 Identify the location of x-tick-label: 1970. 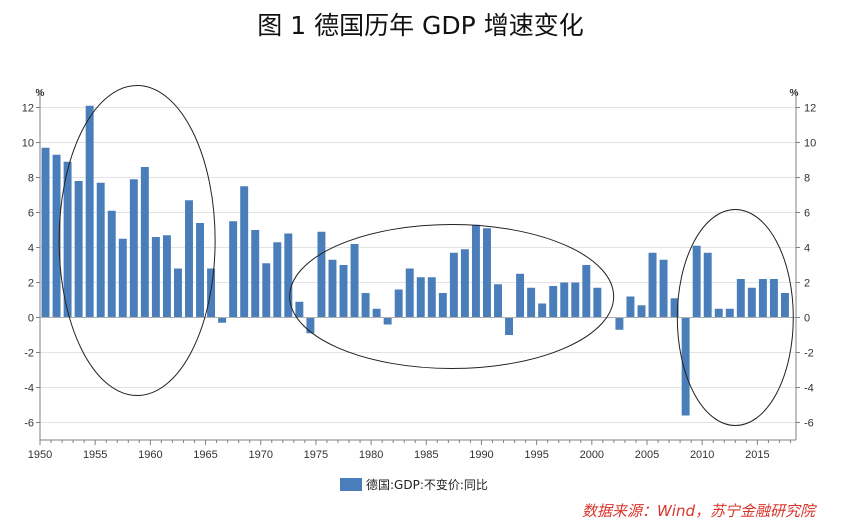
(260, 455).